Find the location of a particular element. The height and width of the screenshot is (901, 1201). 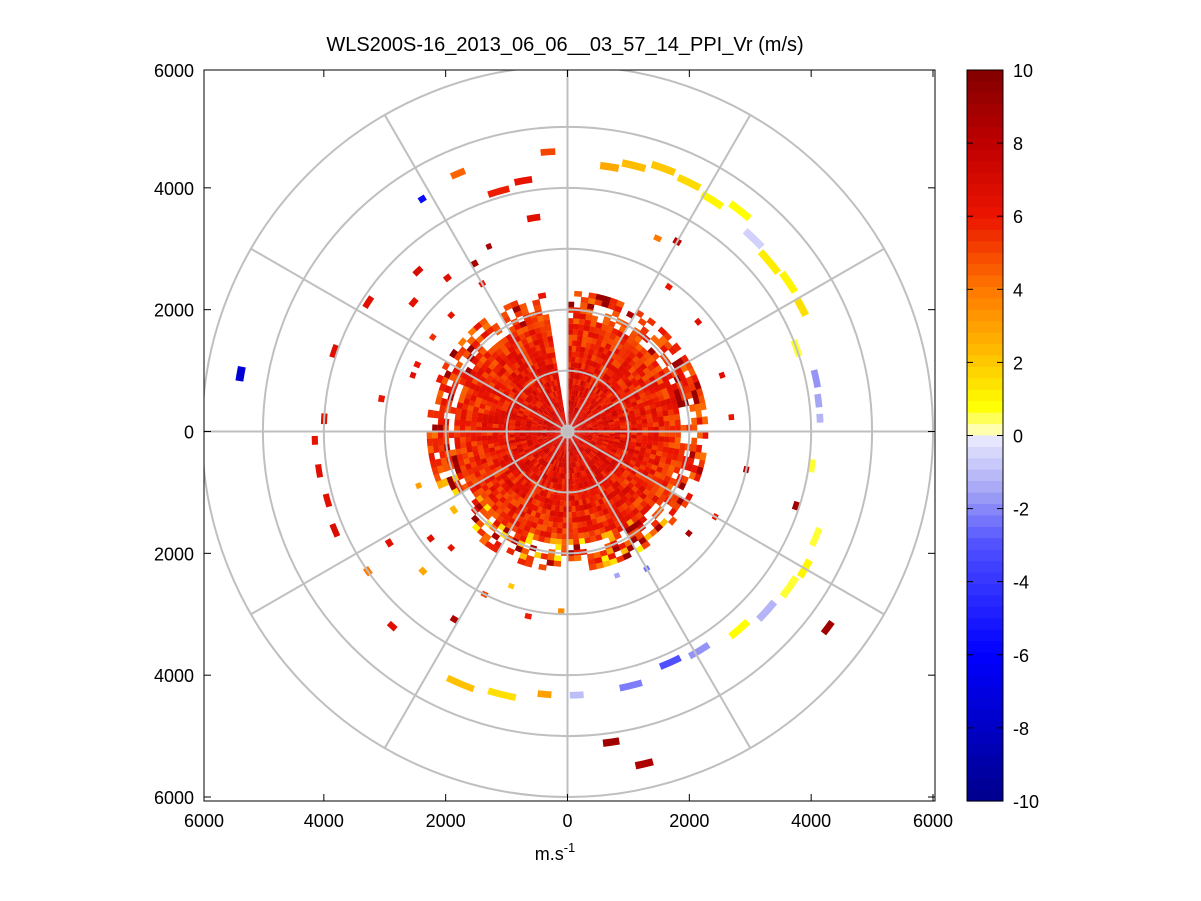

y-tick-label: 4000 is located at coordinates (174, 189).